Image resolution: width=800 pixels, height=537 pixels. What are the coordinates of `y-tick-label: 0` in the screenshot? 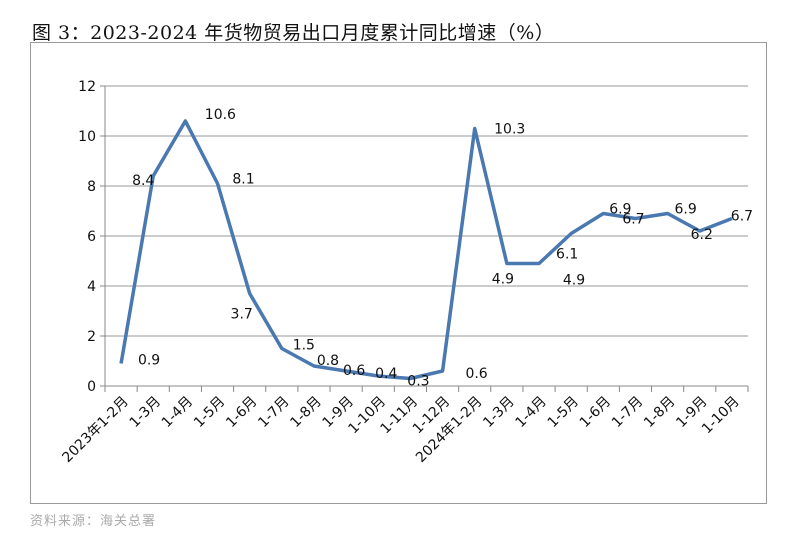 It's located at (91, 387).